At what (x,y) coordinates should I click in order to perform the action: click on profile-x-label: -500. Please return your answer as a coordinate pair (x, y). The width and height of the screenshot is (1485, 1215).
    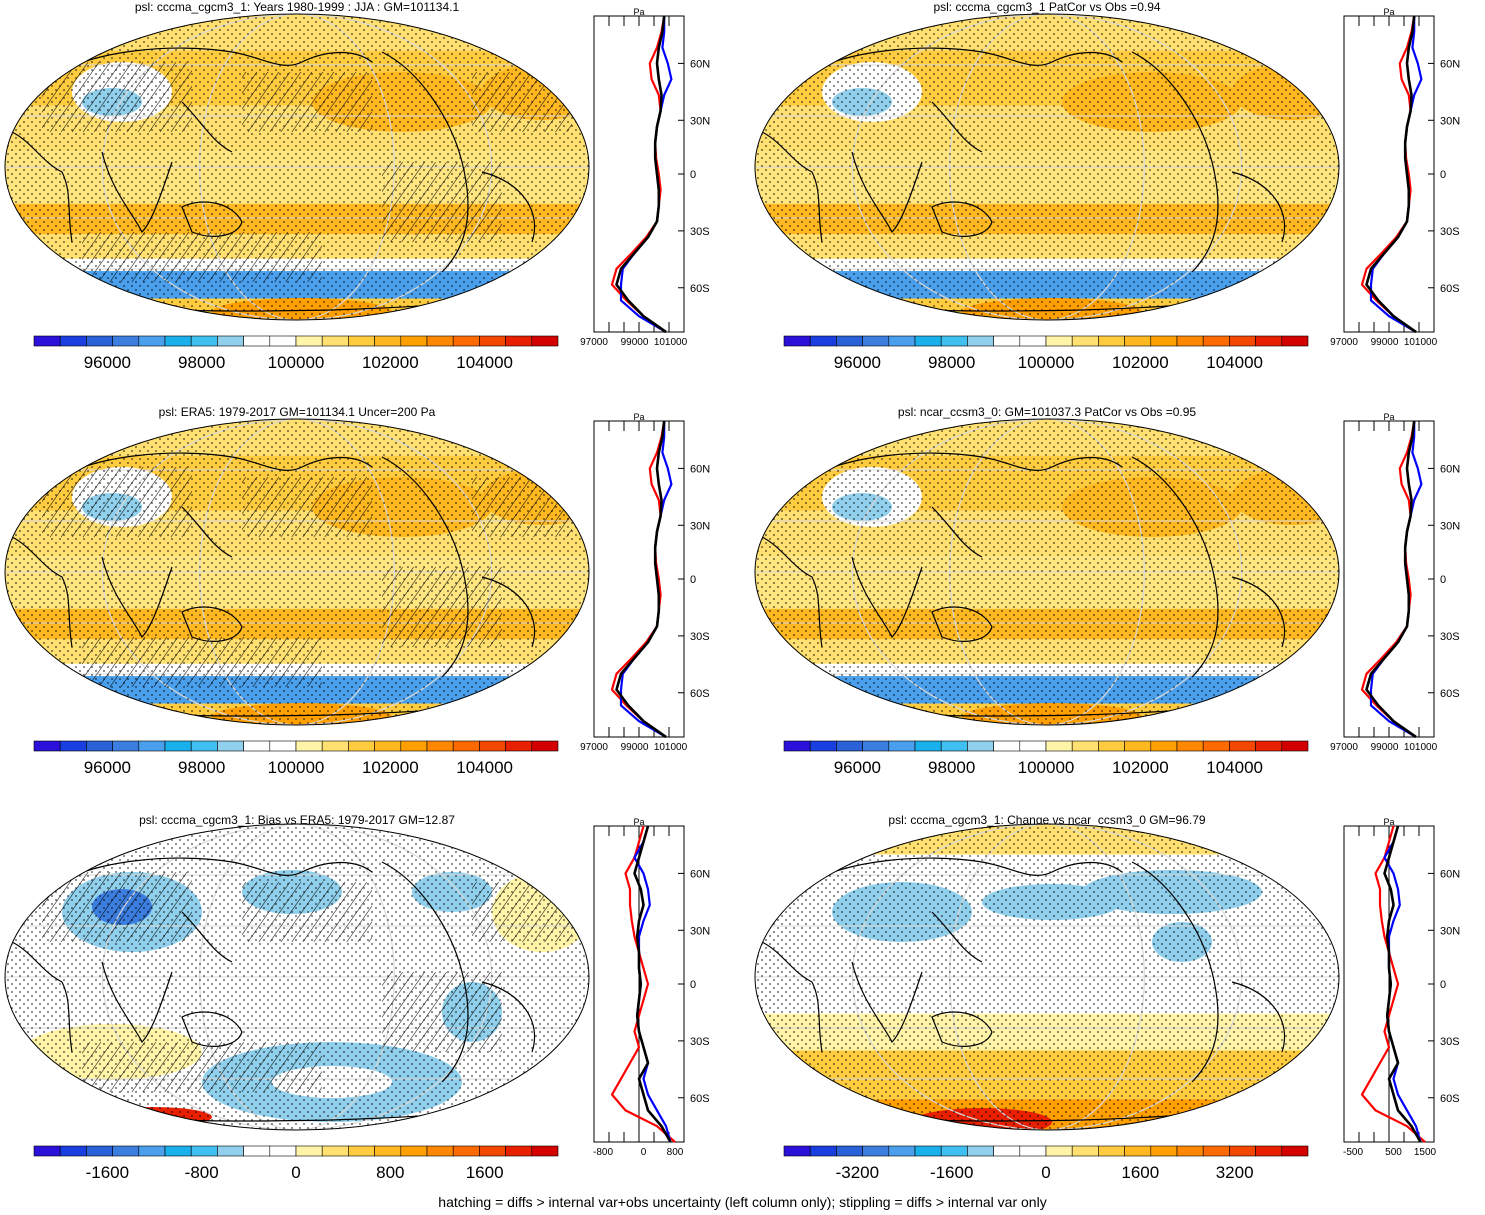
    Looking at the image, I should click on (1353, 1152).